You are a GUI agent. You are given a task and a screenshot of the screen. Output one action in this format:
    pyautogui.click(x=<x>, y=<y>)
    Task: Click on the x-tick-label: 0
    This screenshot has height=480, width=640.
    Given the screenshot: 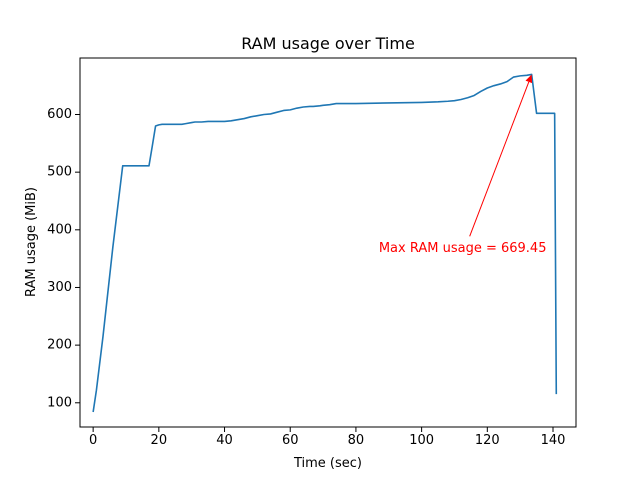 What is the action you would take?
    pyautogui.click(x=93, y=440)
    